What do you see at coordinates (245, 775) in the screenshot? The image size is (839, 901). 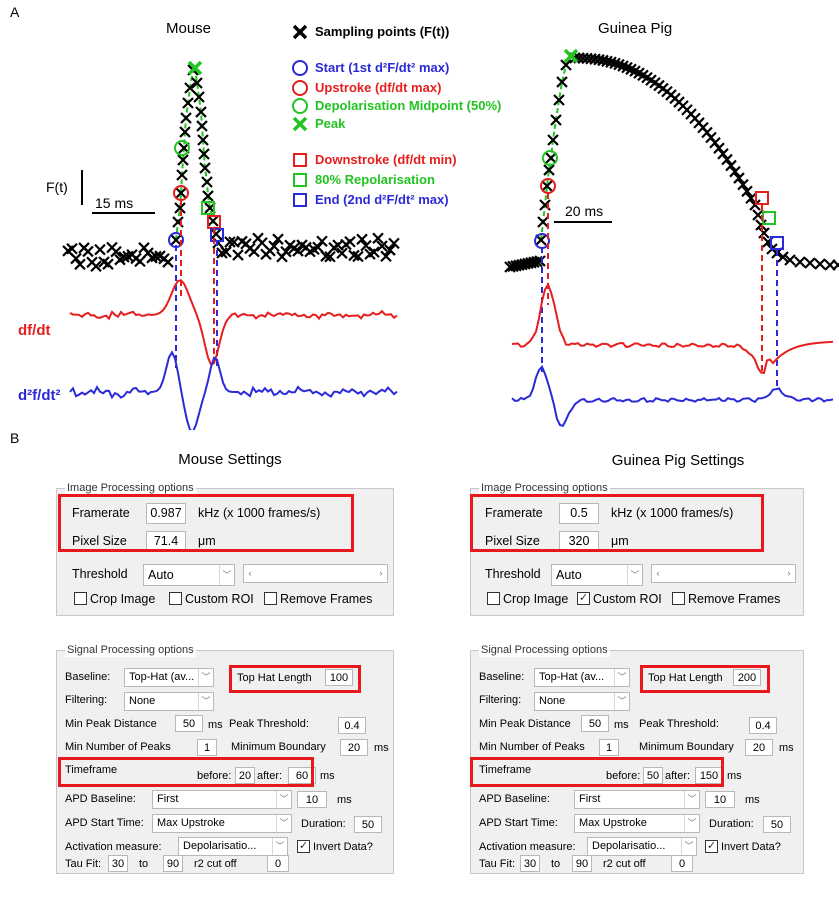 I see `before-input: 20` at bounding box center [245, 775].